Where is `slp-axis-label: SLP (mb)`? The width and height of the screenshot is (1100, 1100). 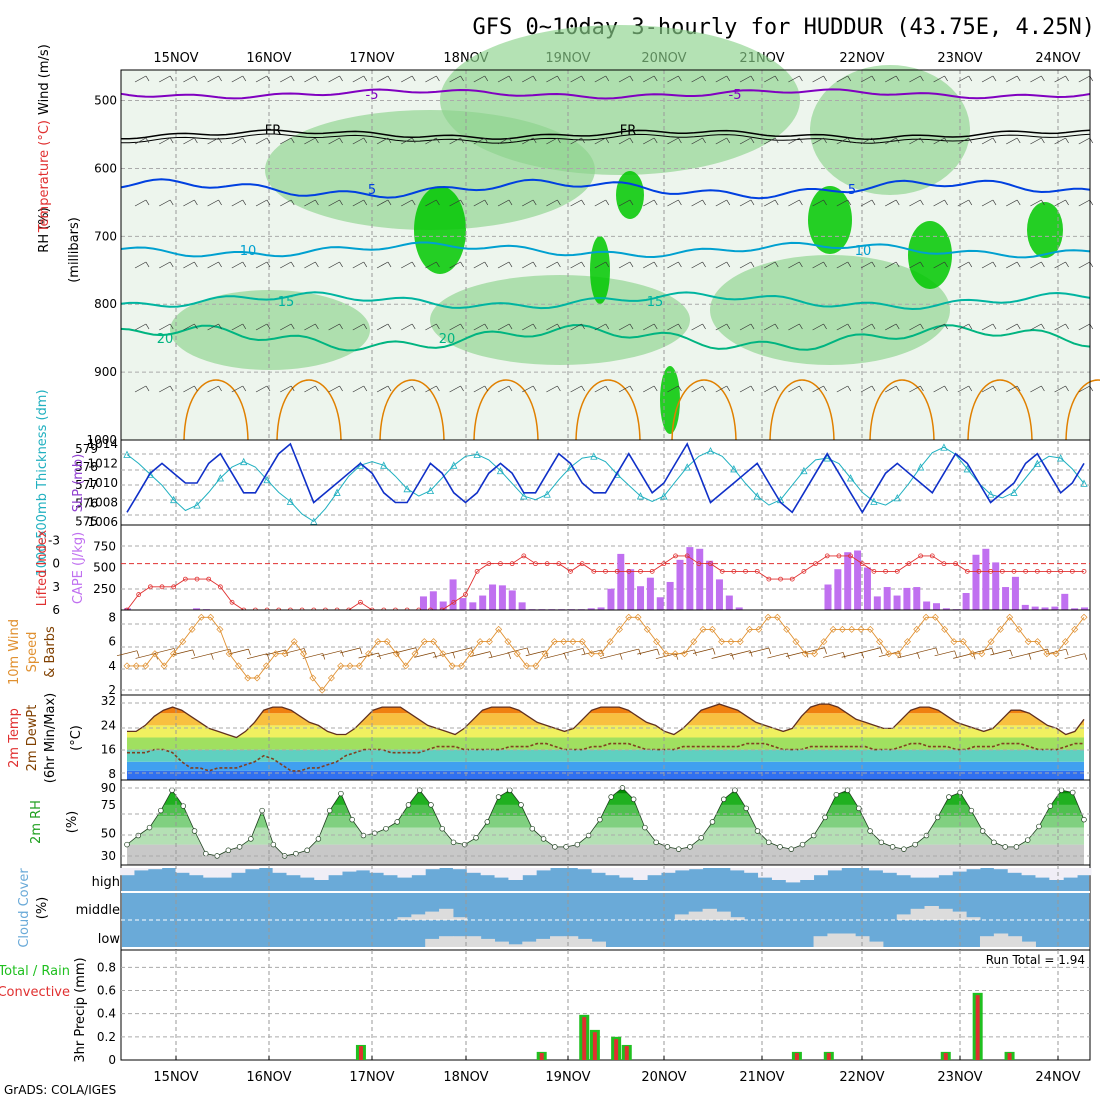 slp-axis-label: SLP (mb) is located at coordinates (78, 483).